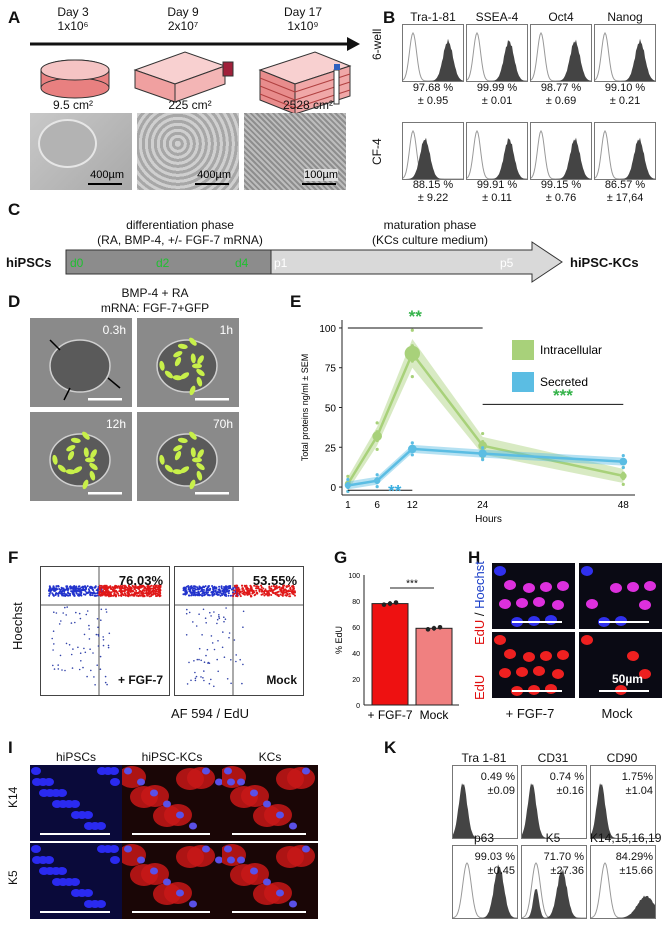 This screenshot has height=940, width=666. I want to click on stat-cf4-nanog: 86.57 % ± 17,64, so click(625, 191).